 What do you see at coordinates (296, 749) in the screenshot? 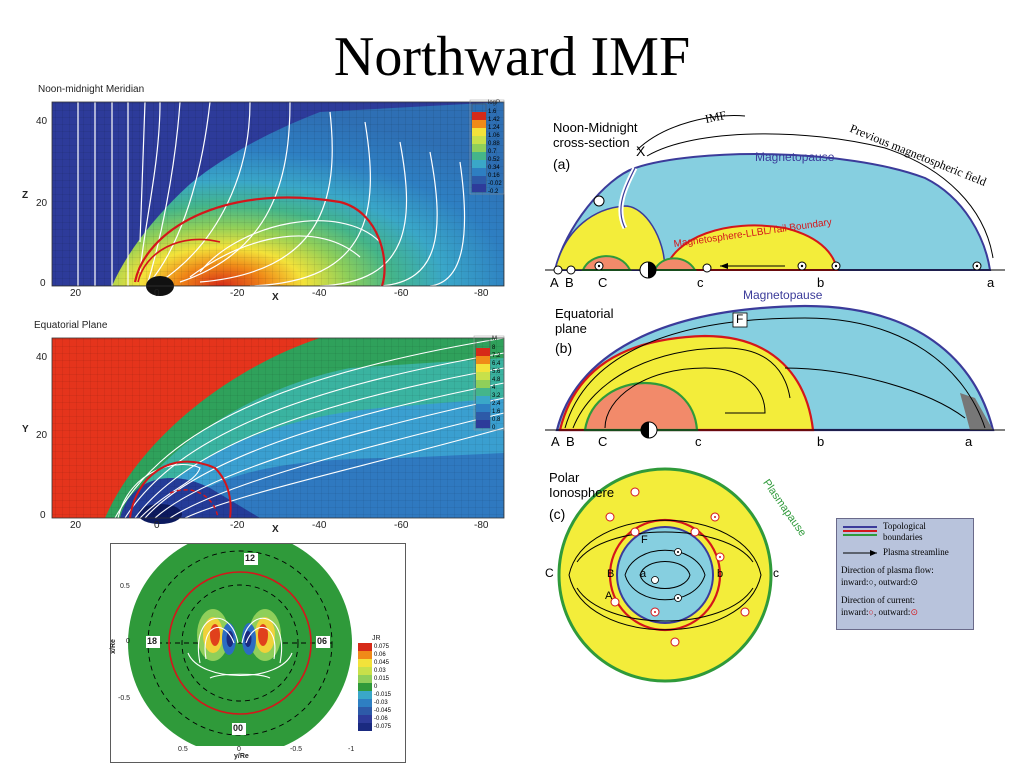
I see `x-tick: -0.5` at bounding box center [296, 749].